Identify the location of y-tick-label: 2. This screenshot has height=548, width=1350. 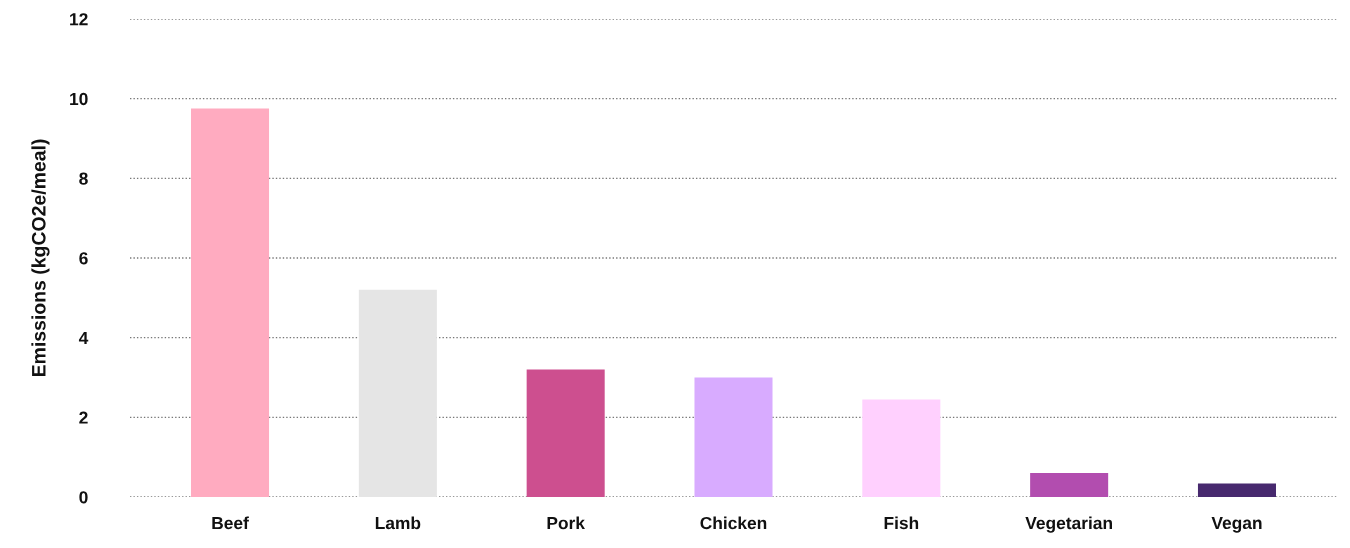
(83, 417).